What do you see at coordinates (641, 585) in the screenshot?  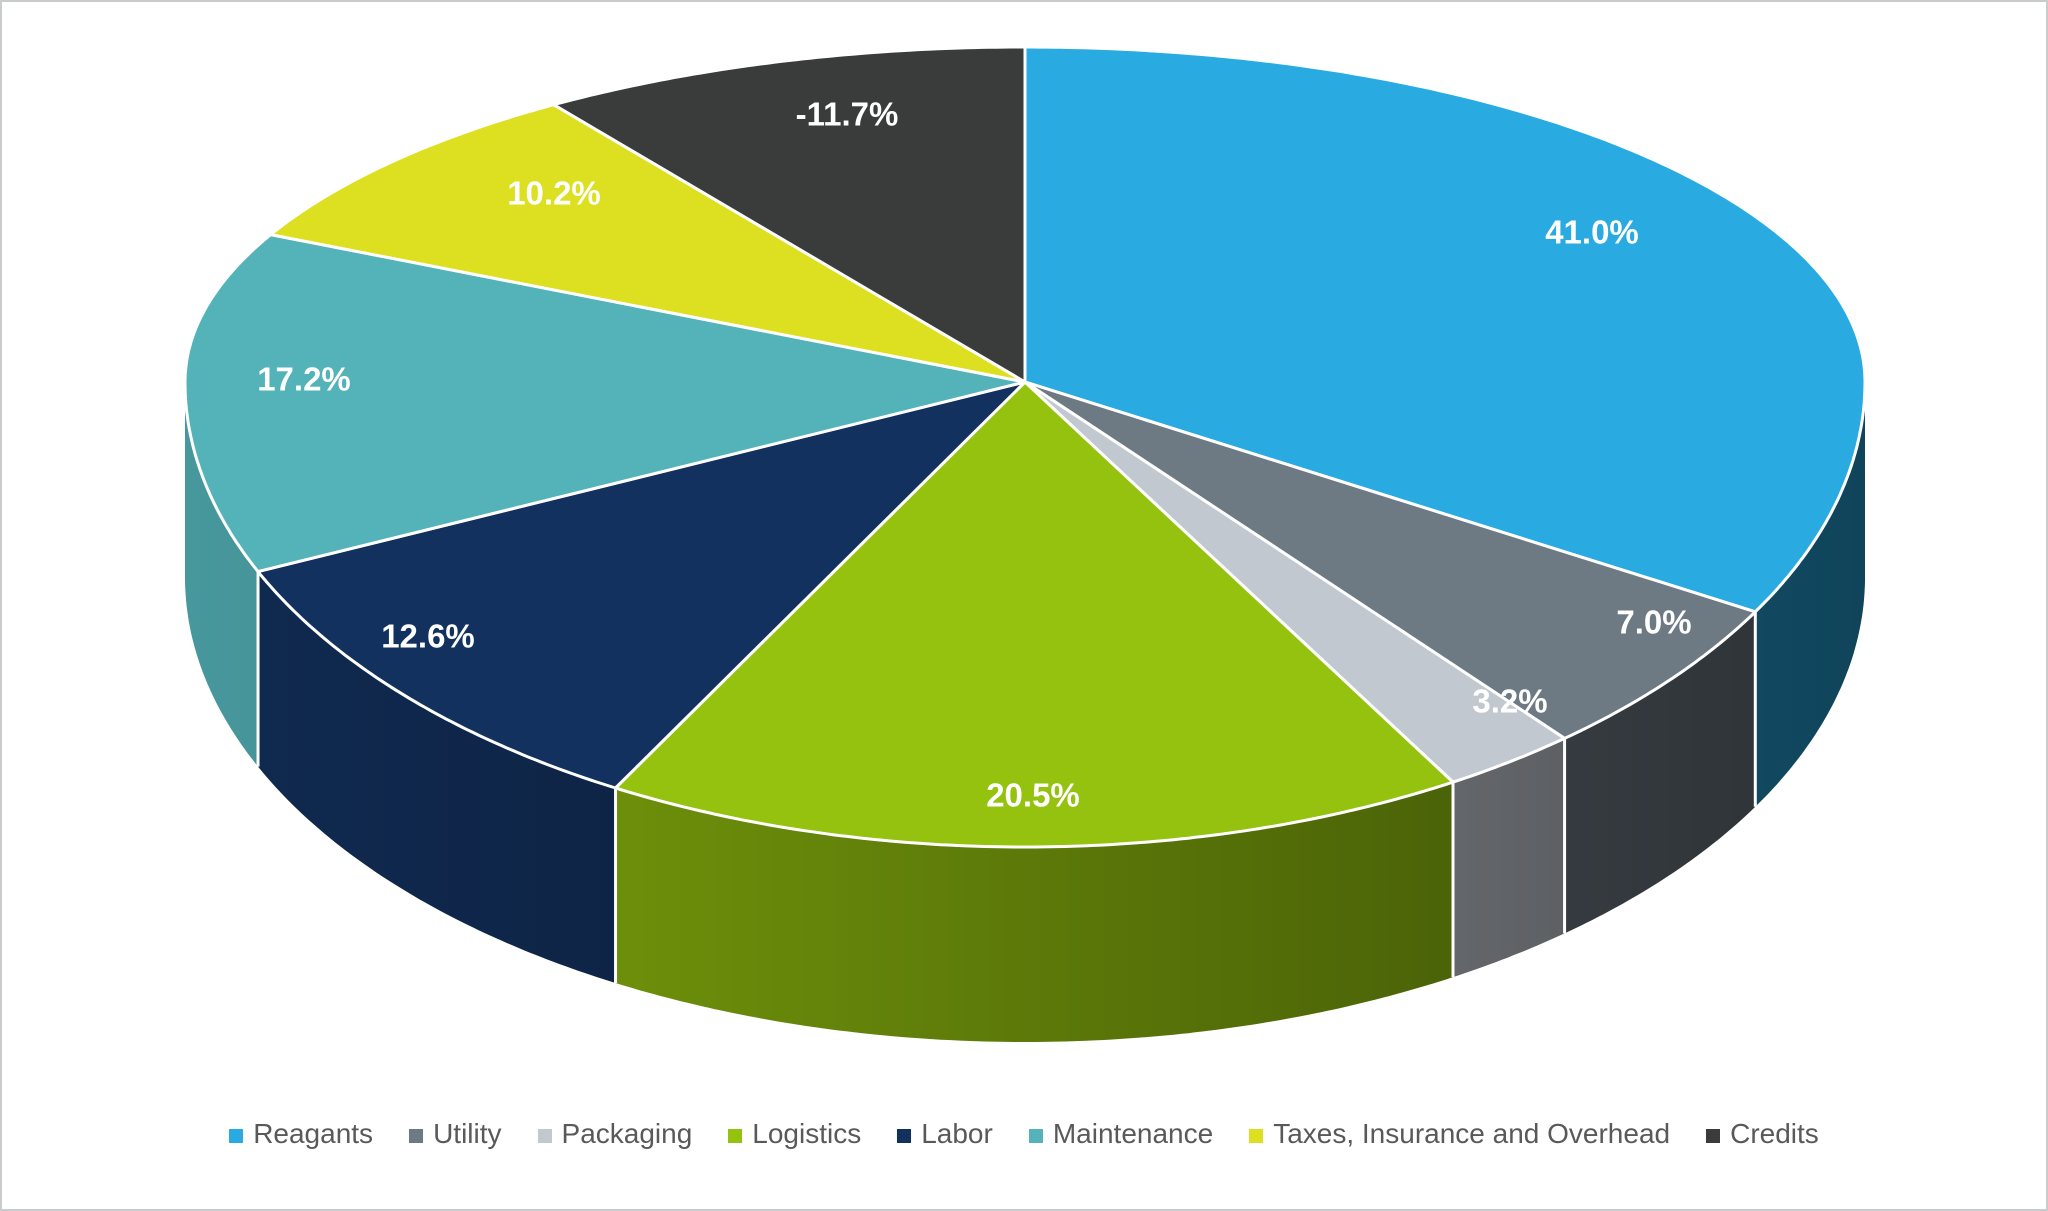 I see `pie-slice-labor` at bounding box center [641, 585].